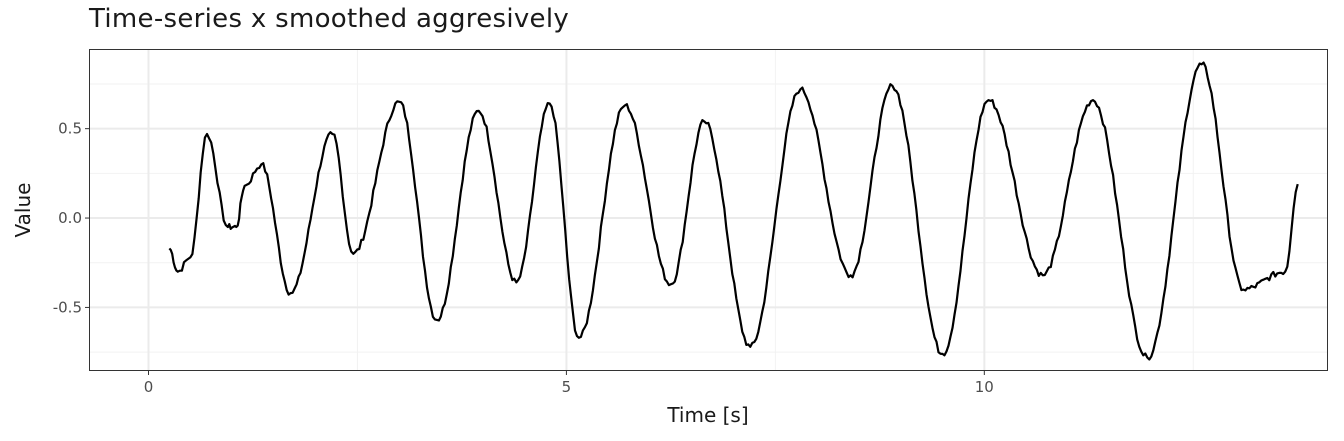 The height and width of the screenshot is (441, 1344). What do you see at coordinates (67, 307) in the screenshot?
I see `y-tick-label: -0.5` at bounding box center [67, 307].